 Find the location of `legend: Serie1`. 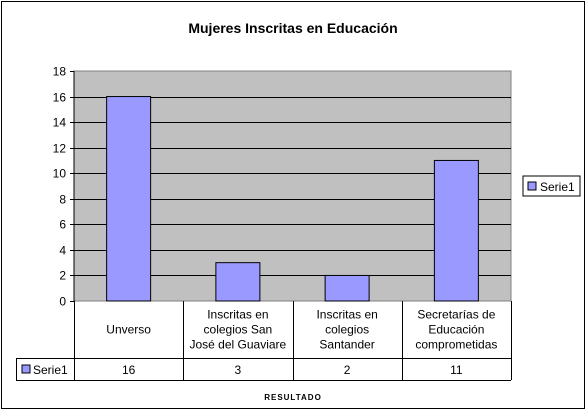

legend: Serie1 is located at coordinates (551, 186).